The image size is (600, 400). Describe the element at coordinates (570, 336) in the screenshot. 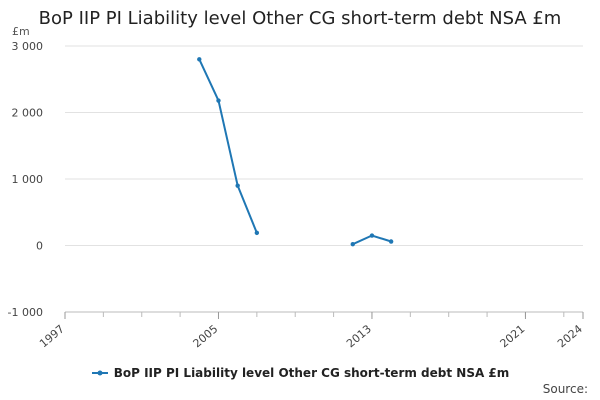

I see `x-tick-label: 2024` at that location.